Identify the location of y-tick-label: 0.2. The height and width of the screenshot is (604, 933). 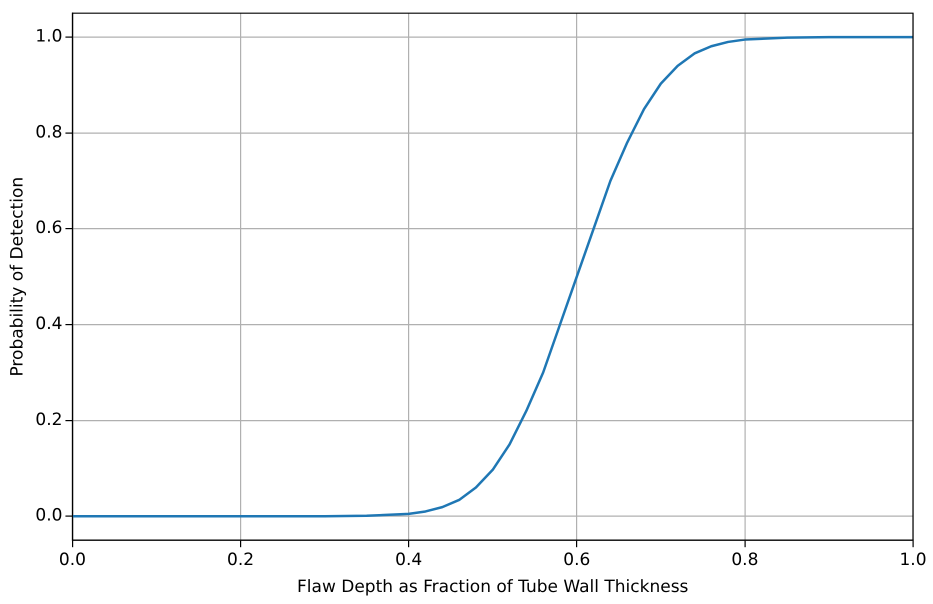
(48, 420).